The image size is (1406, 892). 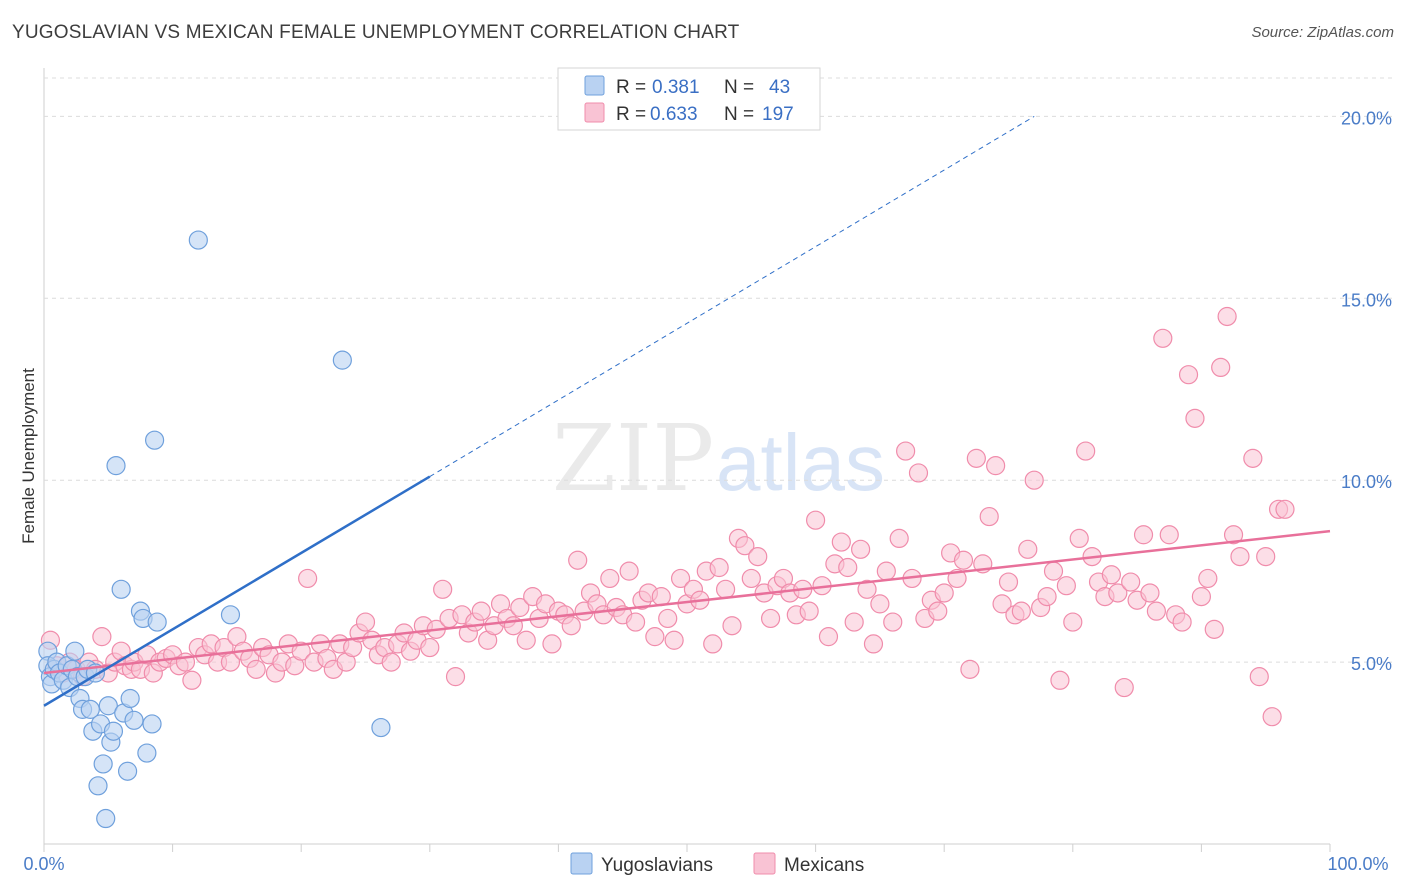 I want to click on y-tick-label-1: 10.0%, so click(x=1366, y=482).